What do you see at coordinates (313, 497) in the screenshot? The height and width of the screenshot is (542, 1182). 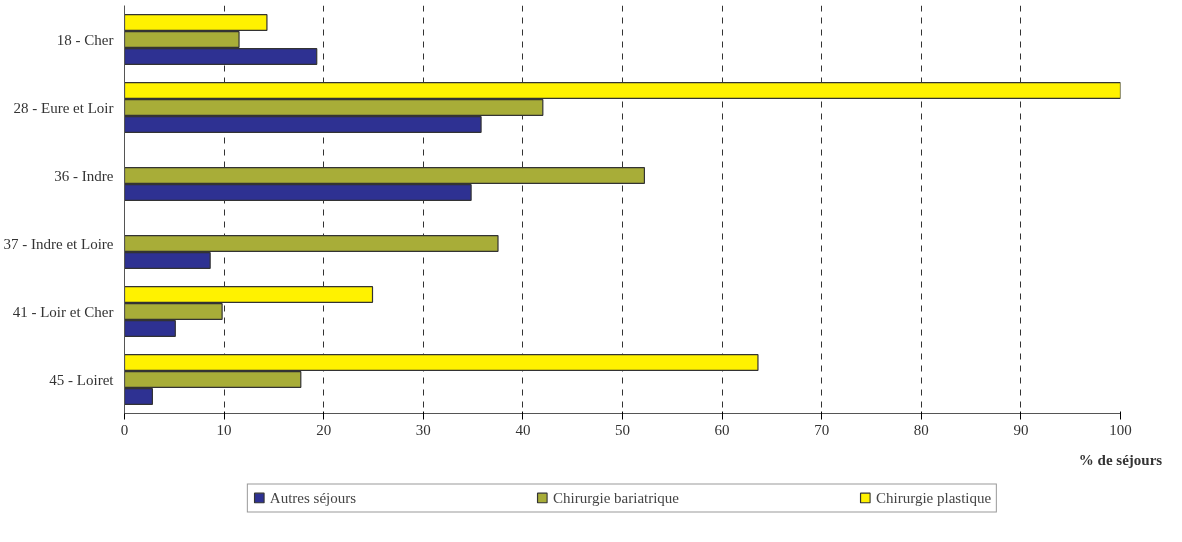 I see `legend-label: Autres séjours` at bounding box center [313, 497].